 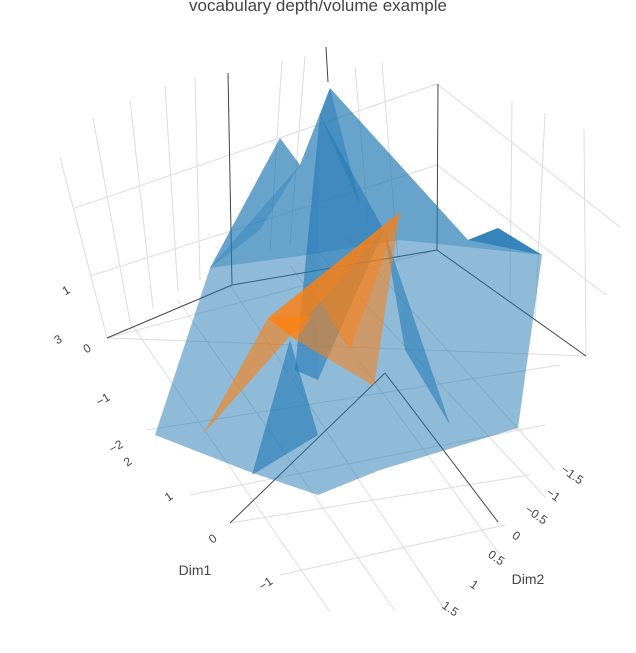 What do you see at coordinates (128, 461) in the screenshot?
I see `x-tick-label: 2` at bounding box center [128, 461].